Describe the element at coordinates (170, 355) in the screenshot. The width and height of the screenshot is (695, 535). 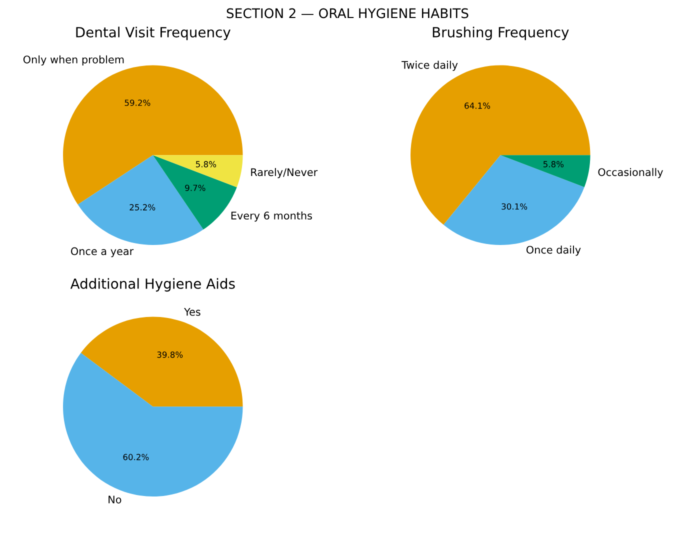
I see `data-label: 39.8%` at that location.